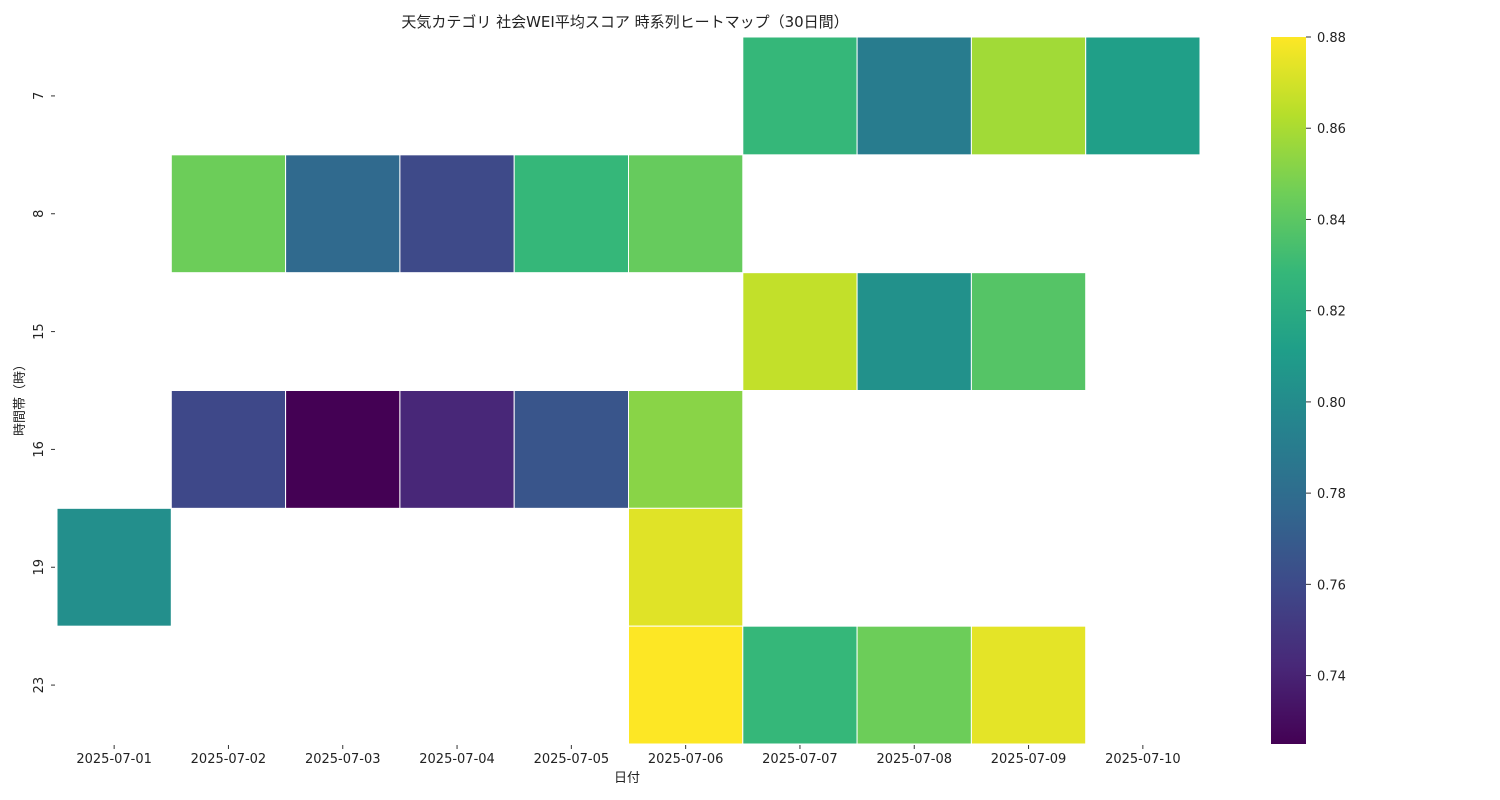 The width and height of the screenshot is (1500, 800). Describe the element at coordinates (43, 393) in the screenshot. I see `y-axis-ticks: 7 8 15 16 19 23` at that location.